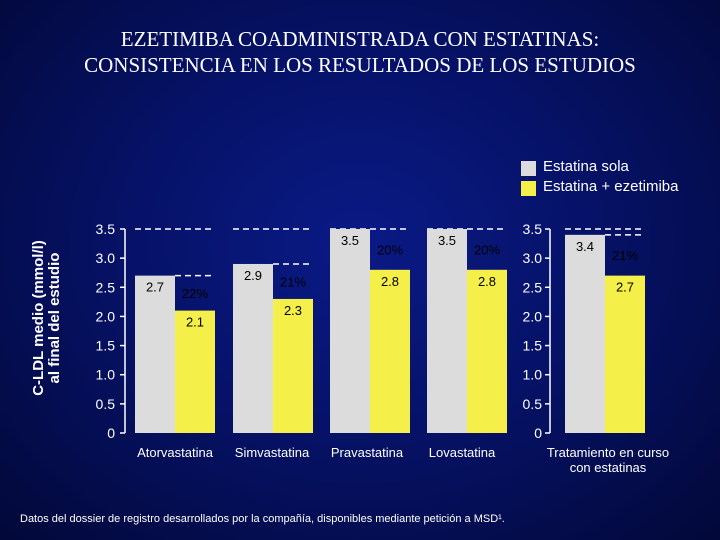 Image resolution: width=720 pixels, height=540 pixels. Describe the element at coordinates (106, 258) in the screenshot. I see `y-tick-left-label: 3.0` at that location.